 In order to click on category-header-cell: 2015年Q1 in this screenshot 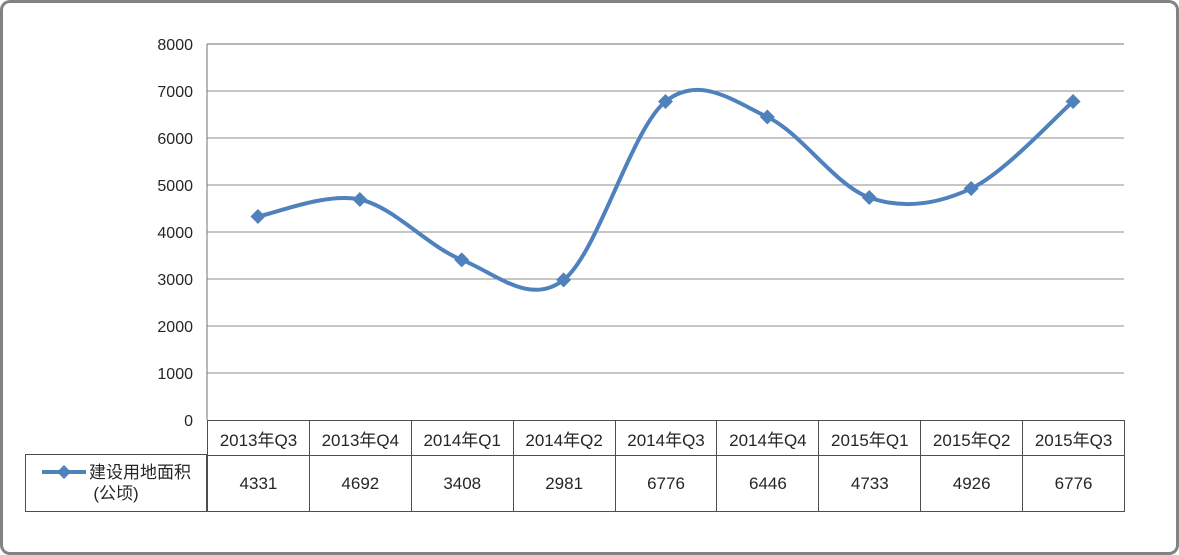, I will do `click(870, 438)`.